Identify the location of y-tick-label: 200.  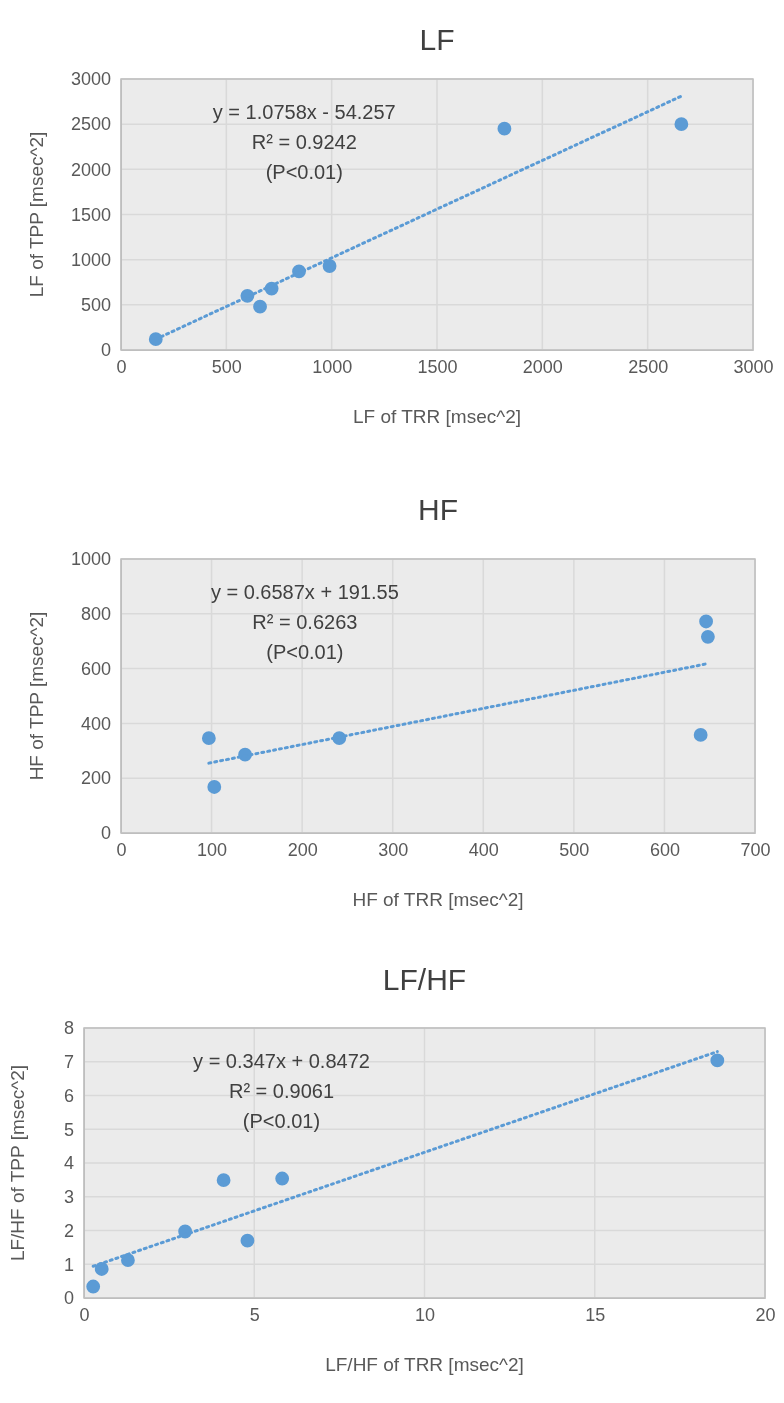
(95, 778).